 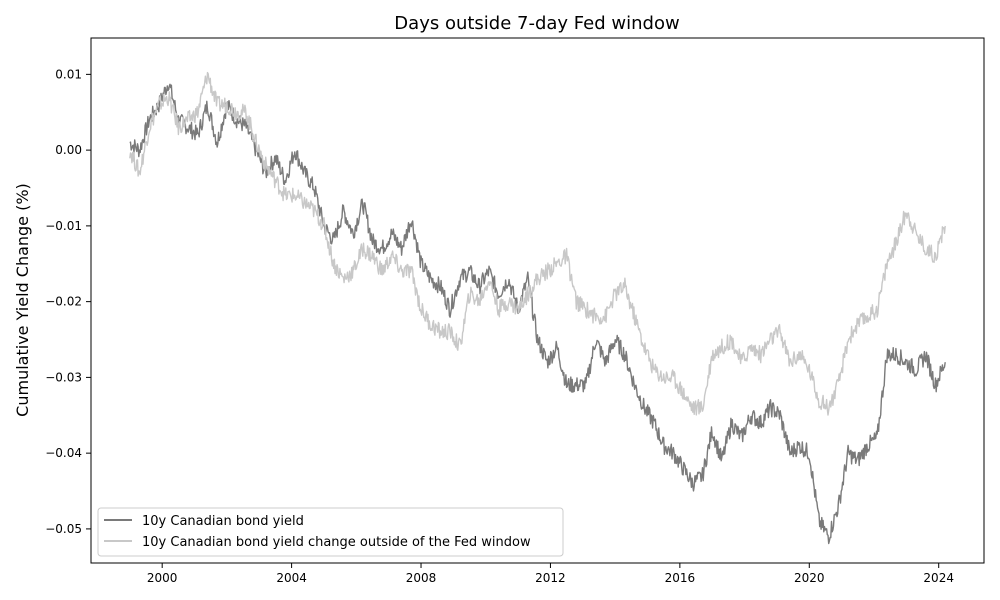 What do you see at coordinates (63, 226) in the screenshot?
I see `y-tick-label: −0.01` at bounding box center [63, 226].